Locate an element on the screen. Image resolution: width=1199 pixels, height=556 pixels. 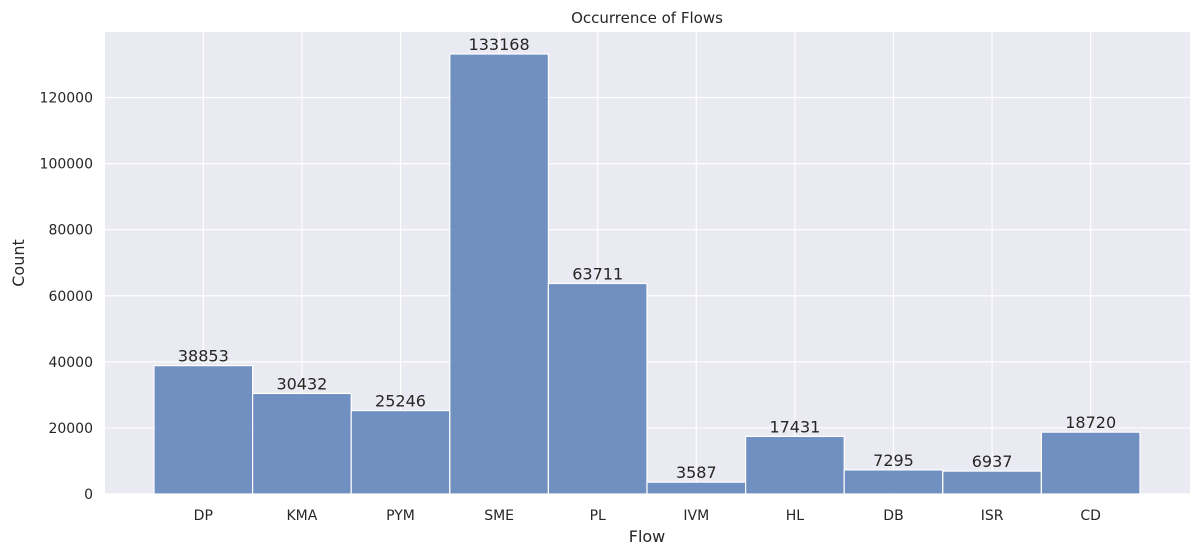
bar-pym is located at coordinates (400, 452).